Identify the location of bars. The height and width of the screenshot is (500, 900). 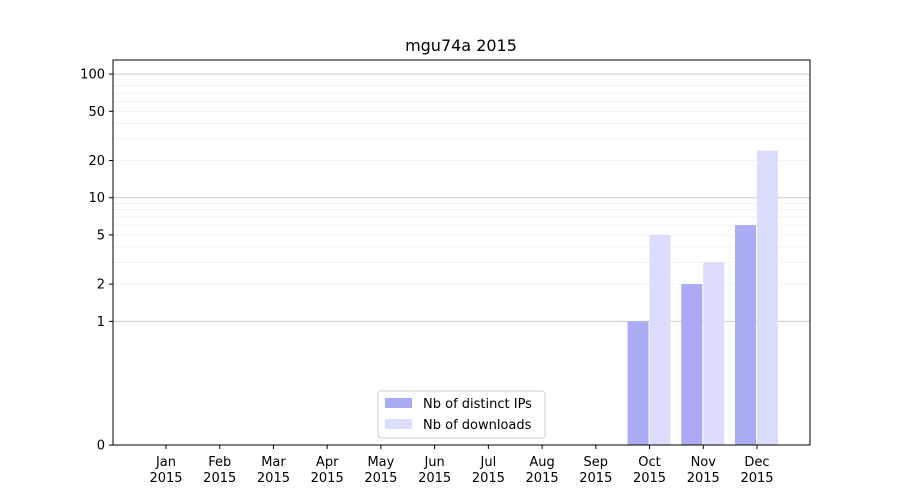
(702, 297).